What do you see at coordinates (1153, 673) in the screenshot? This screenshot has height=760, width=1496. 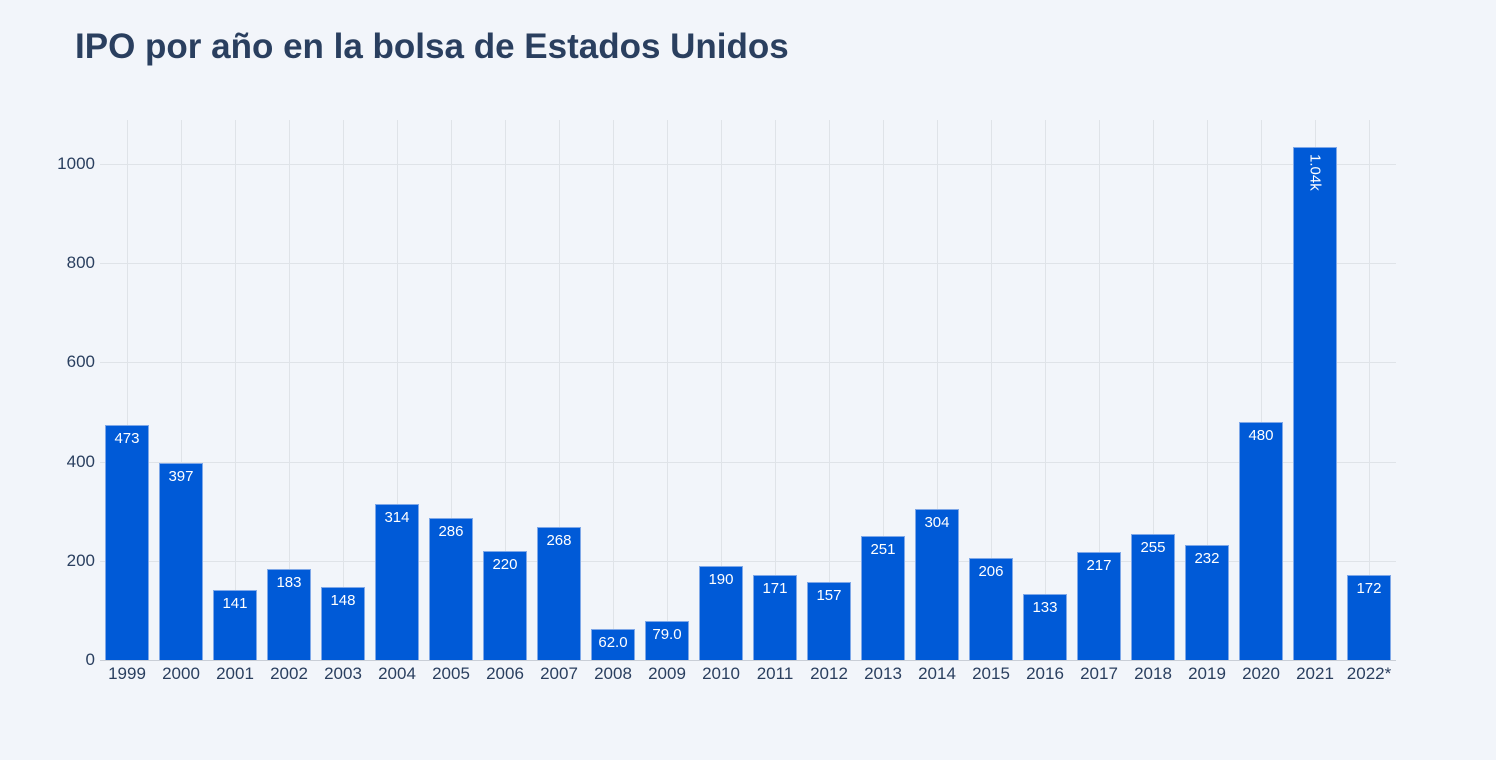 I see `x-tick-label: 2018` at bounding box center [1153, 673].